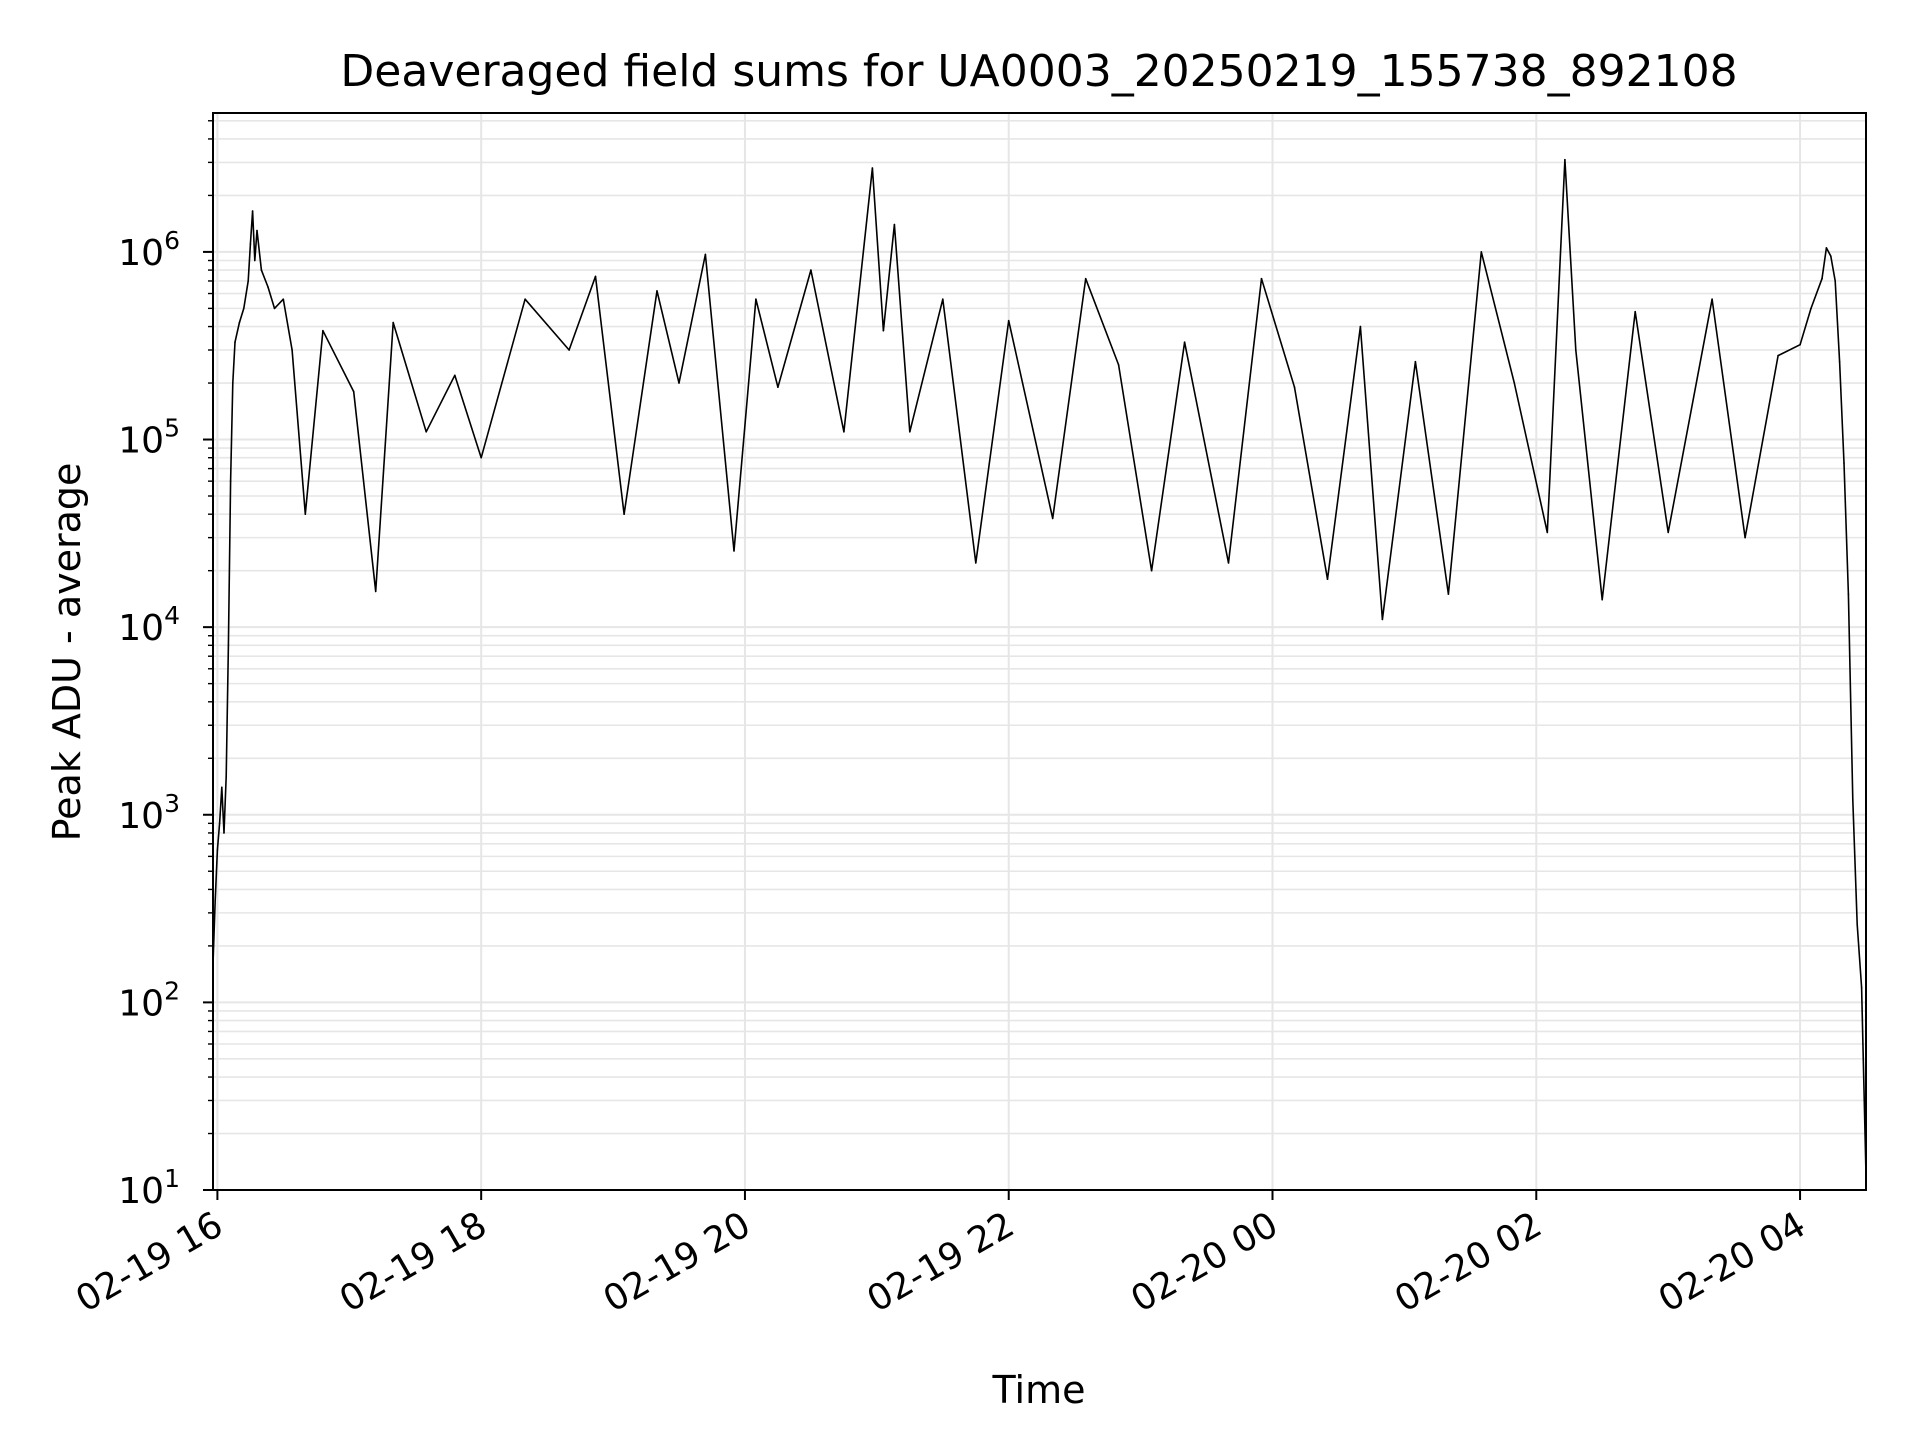 The height and width of the screenshot is (1440, 1920). What do you see at coordinates (172, 1178) in the screenshot?
I see `y-tick-exponent: 1` at bounding box center [172, 1178].